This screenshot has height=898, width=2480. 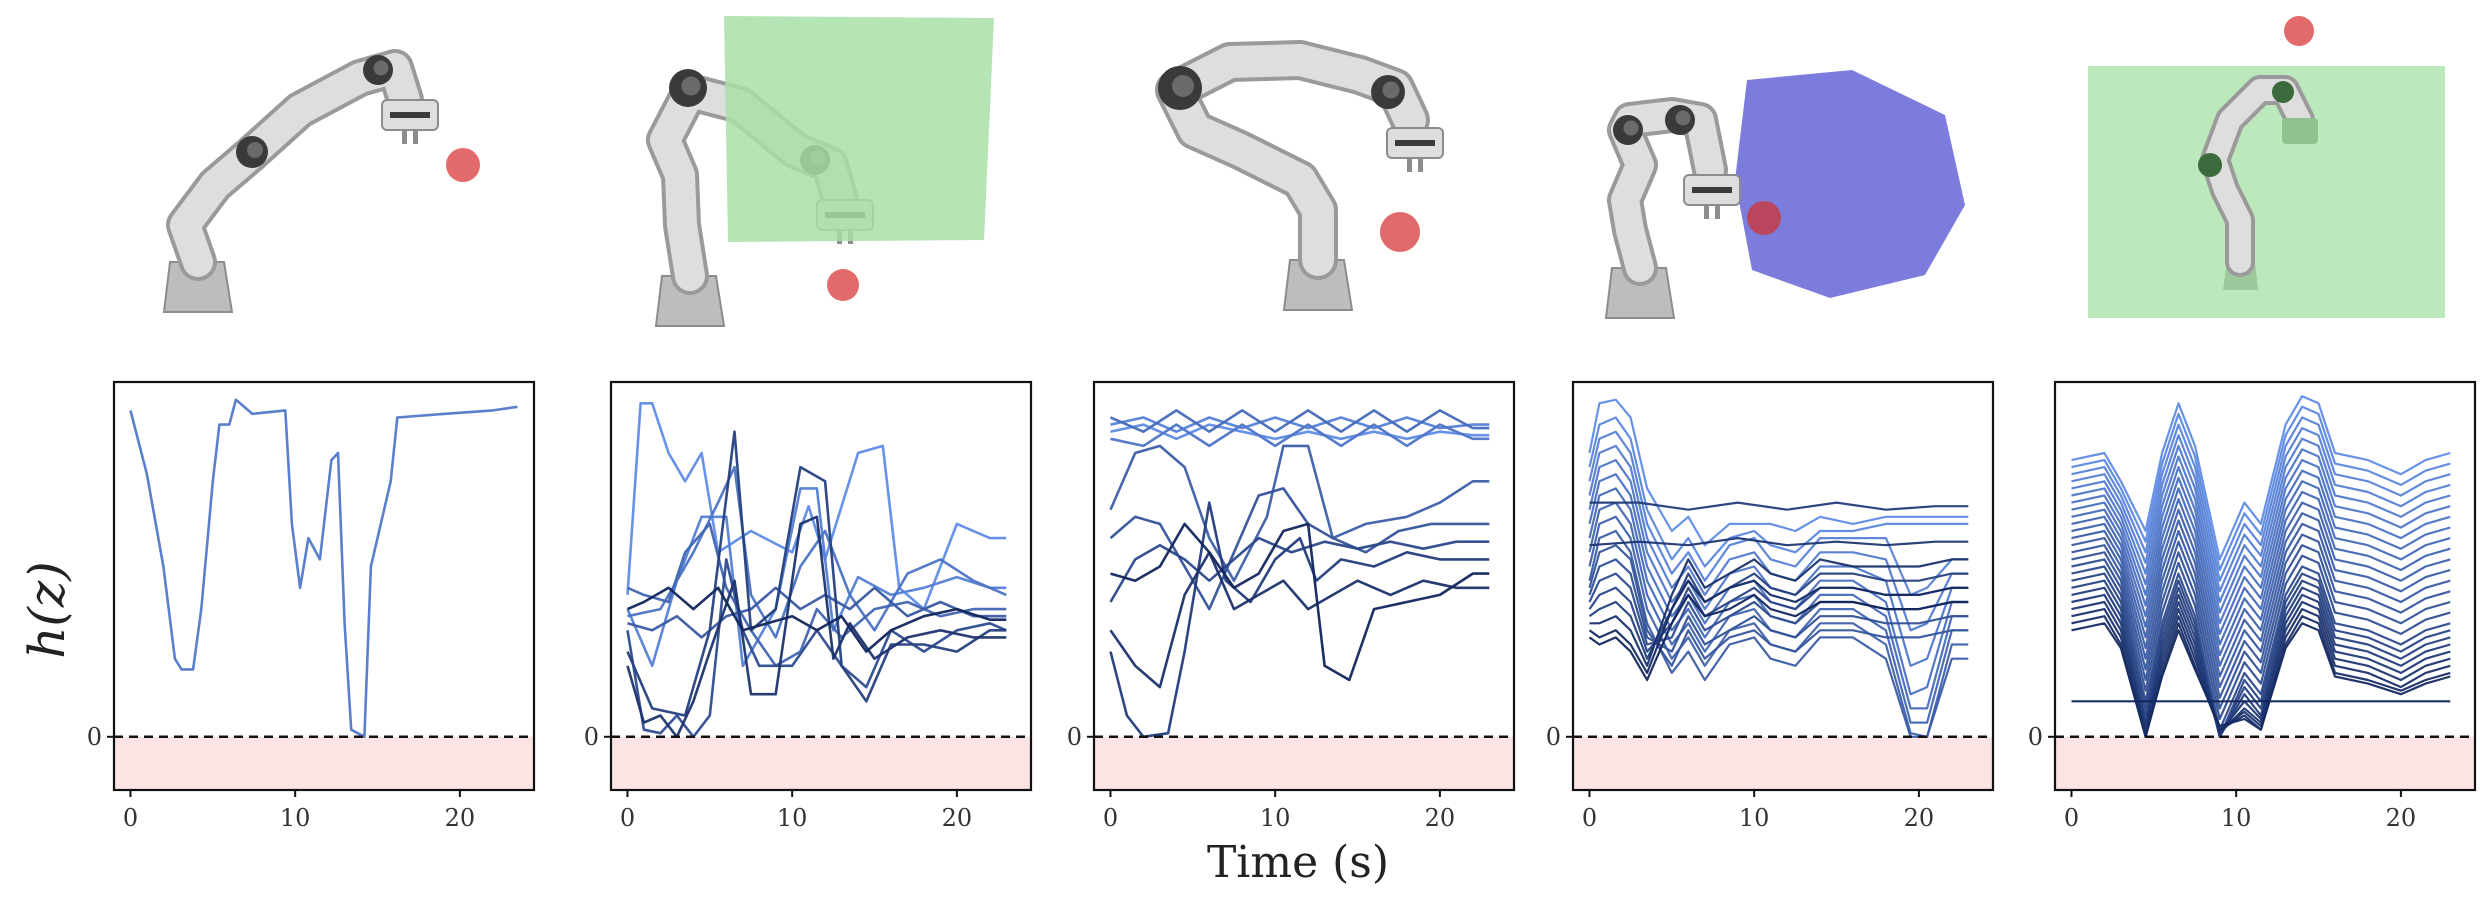 I want to click on arm-link, so click(x=295, y=165).